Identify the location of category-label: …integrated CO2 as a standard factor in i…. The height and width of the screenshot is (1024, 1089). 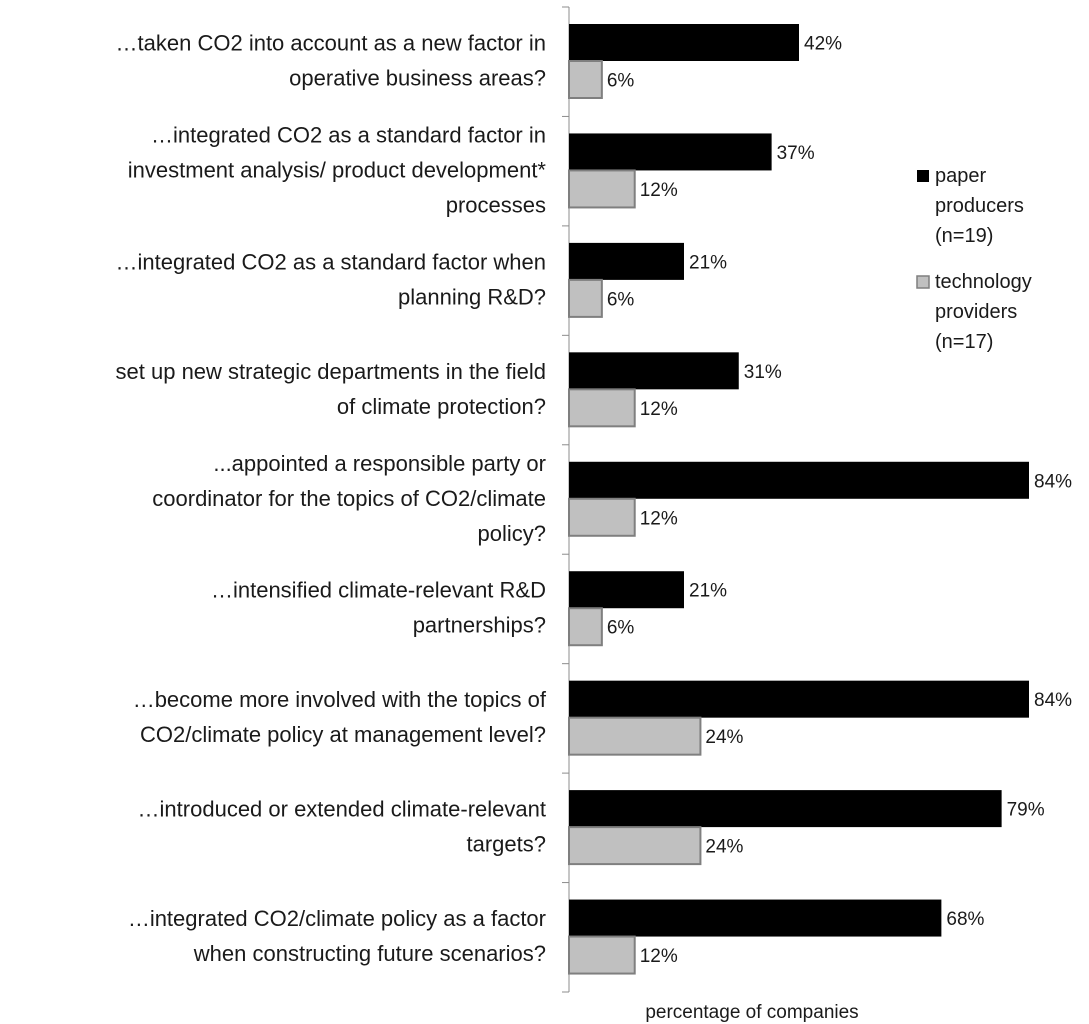
(337, 169).